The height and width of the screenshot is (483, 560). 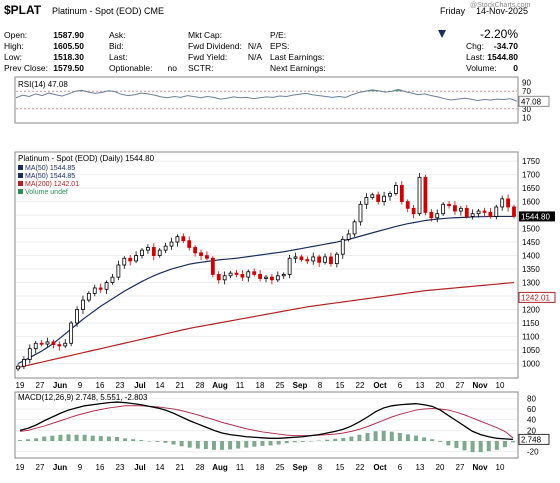 What do you see at coordinates (360, 385) in the screenshot?
I see `x-axis-label: 22` at bounding box center [360, 385].